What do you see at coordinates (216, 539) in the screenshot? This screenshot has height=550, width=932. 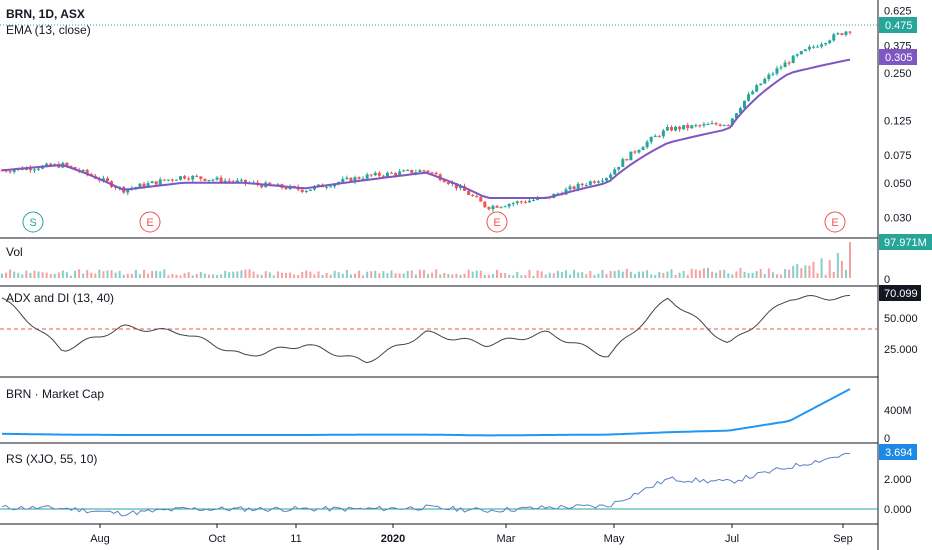 I see `time-tick-label: Oct` at bounding box center [216, 539].